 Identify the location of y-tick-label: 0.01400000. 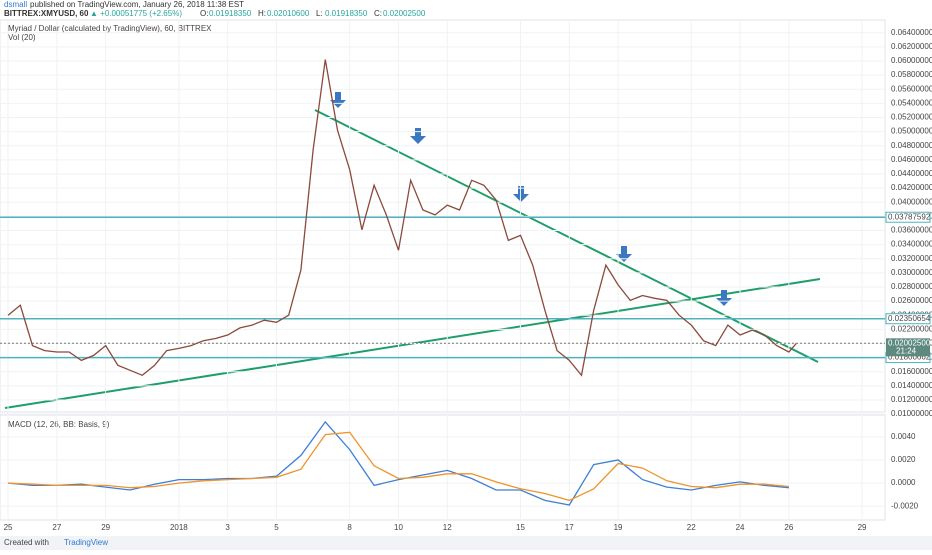
(911, 385).